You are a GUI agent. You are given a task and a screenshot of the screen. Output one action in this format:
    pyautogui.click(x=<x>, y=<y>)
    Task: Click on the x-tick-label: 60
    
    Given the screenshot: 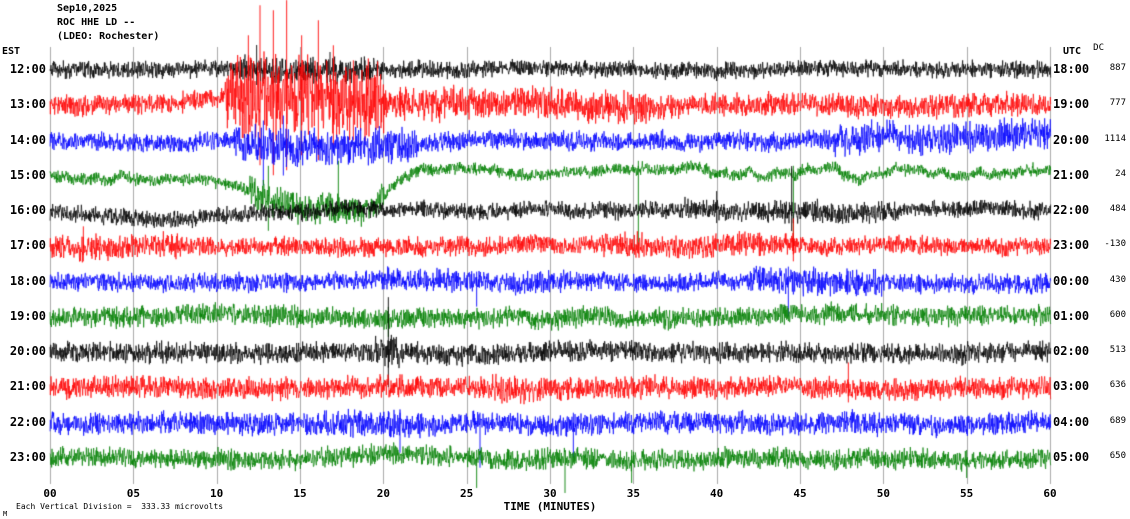 What is the action you would take?
    pyautogui.click(x=1050, y=493)
    